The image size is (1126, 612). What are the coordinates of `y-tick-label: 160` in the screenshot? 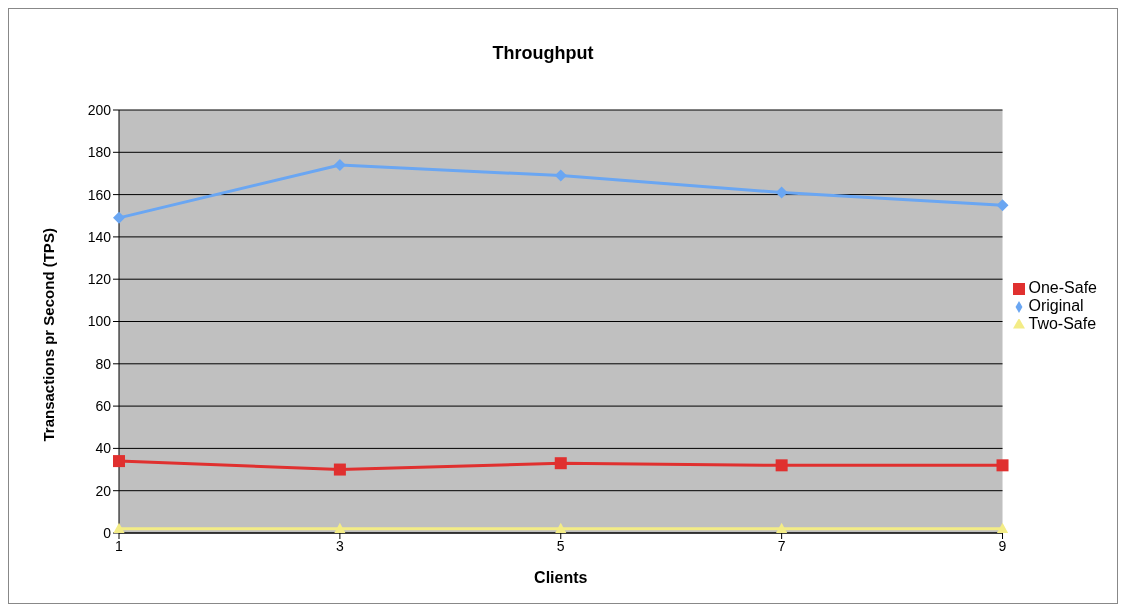 It's located at (99, 194).